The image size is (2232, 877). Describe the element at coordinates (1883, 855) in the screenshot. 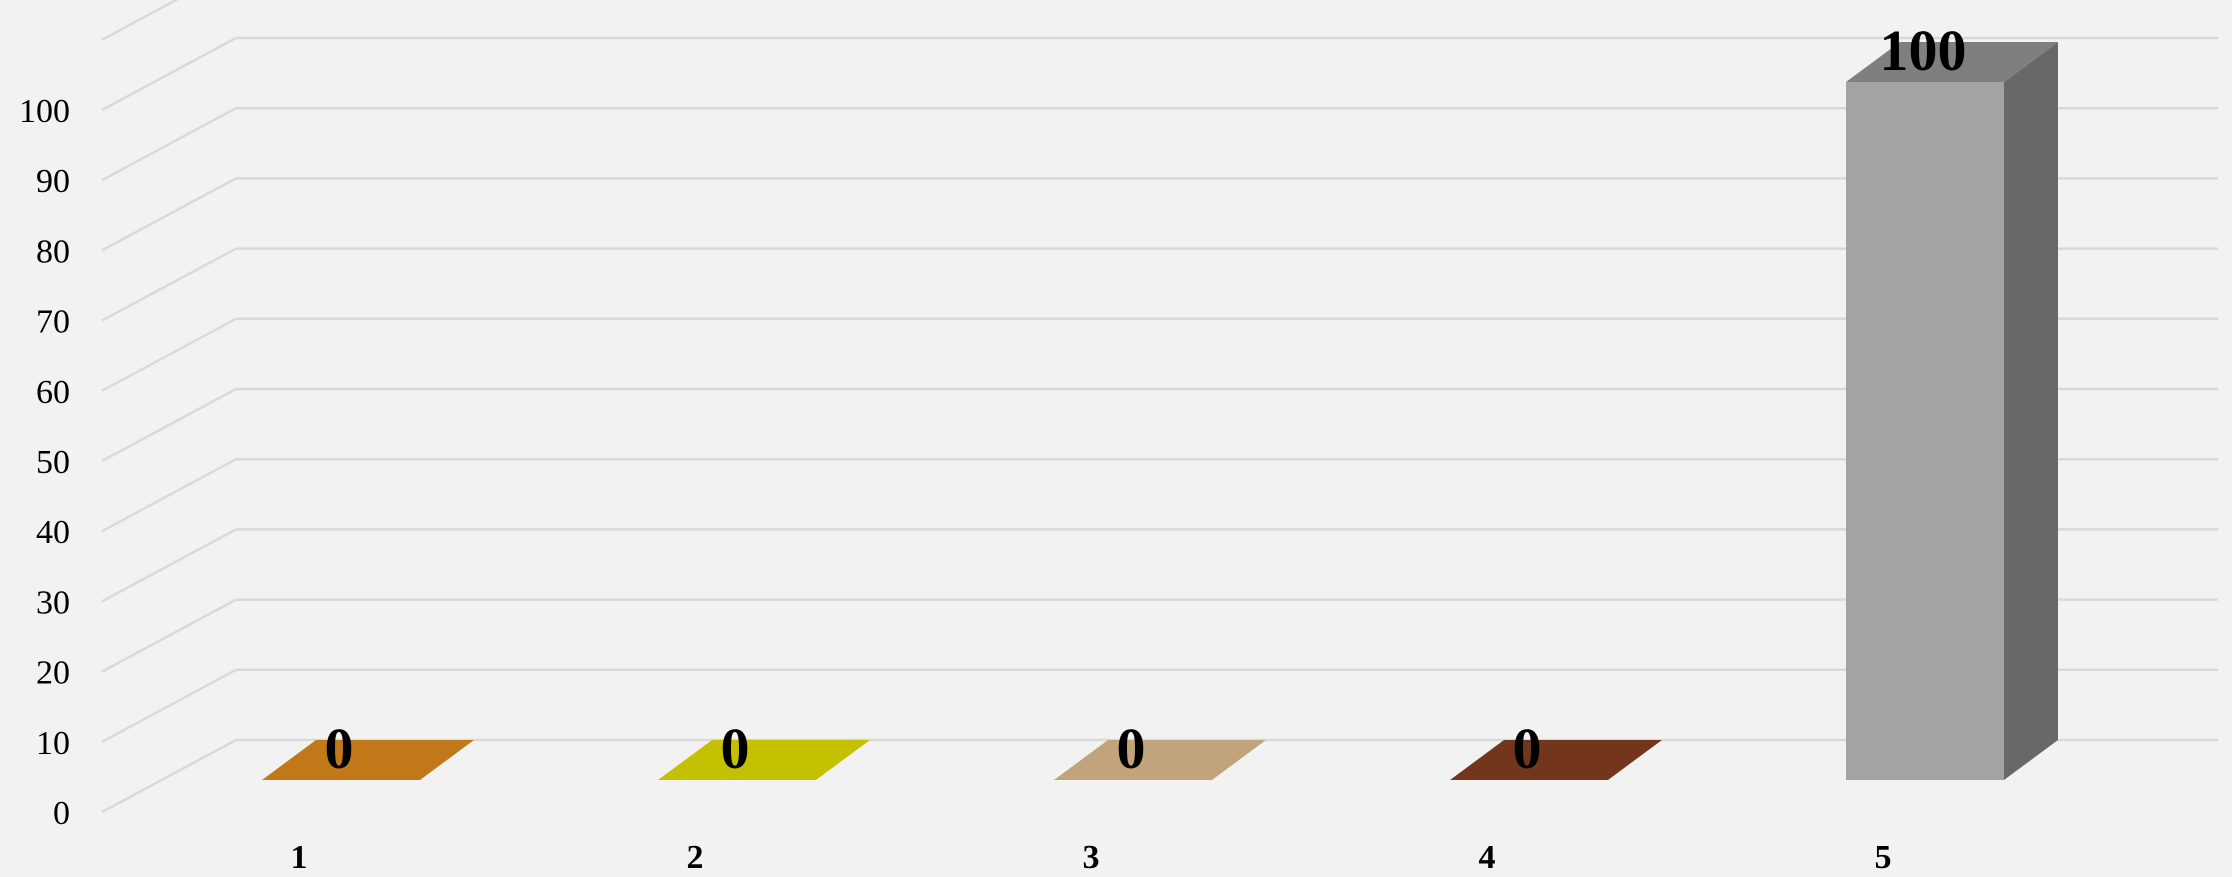

I see `x-tick-label: 5` at that location.